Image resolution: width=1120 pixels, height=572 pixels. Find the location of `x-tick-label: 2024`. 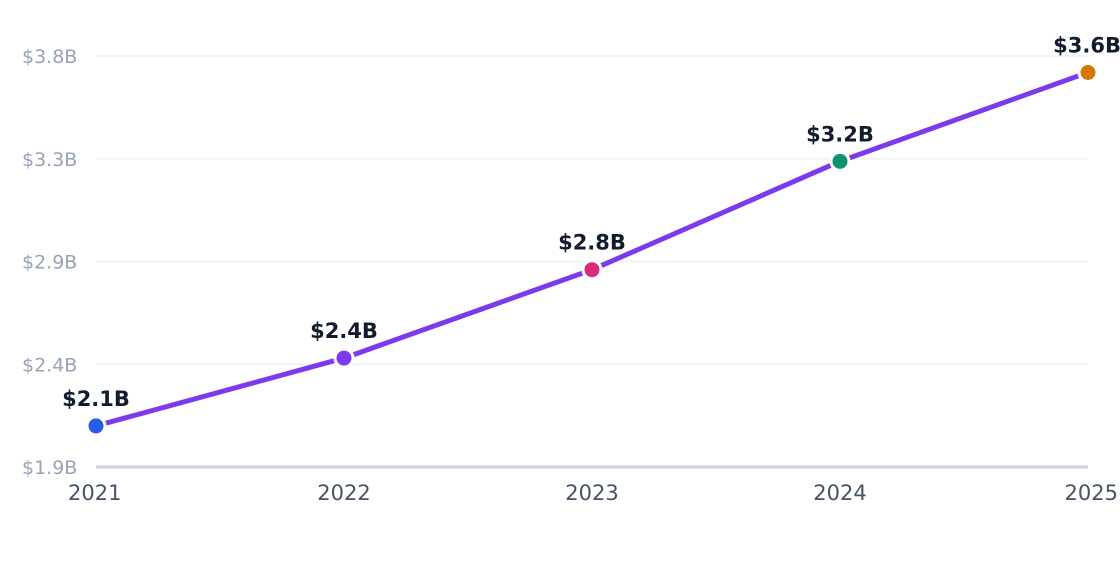

x-tick-label: 2024 is located at coordinates (839, 493).